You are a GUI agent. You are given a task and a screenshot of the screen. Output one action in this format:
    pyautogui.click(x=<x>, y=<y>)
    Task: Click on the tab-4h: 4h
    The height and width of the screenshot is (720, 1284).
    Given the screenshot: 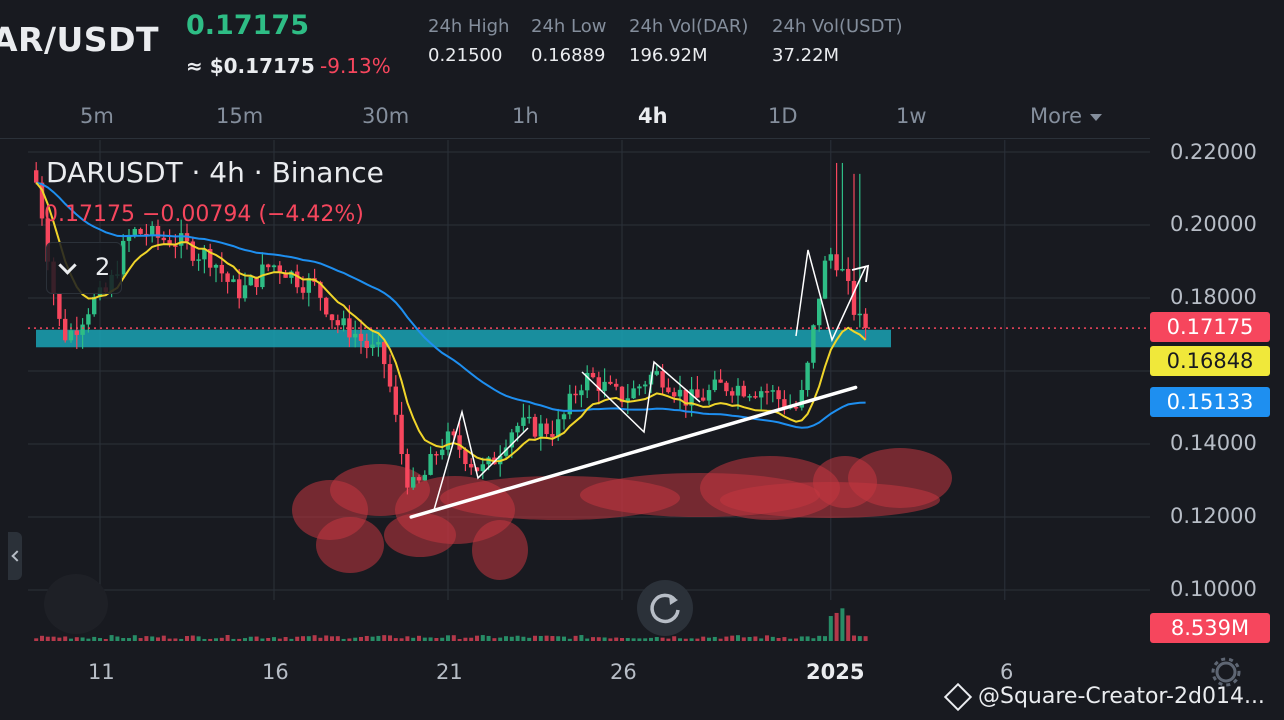 What is the action you would take?
    pyautogui.click(x=653, y=116)
    